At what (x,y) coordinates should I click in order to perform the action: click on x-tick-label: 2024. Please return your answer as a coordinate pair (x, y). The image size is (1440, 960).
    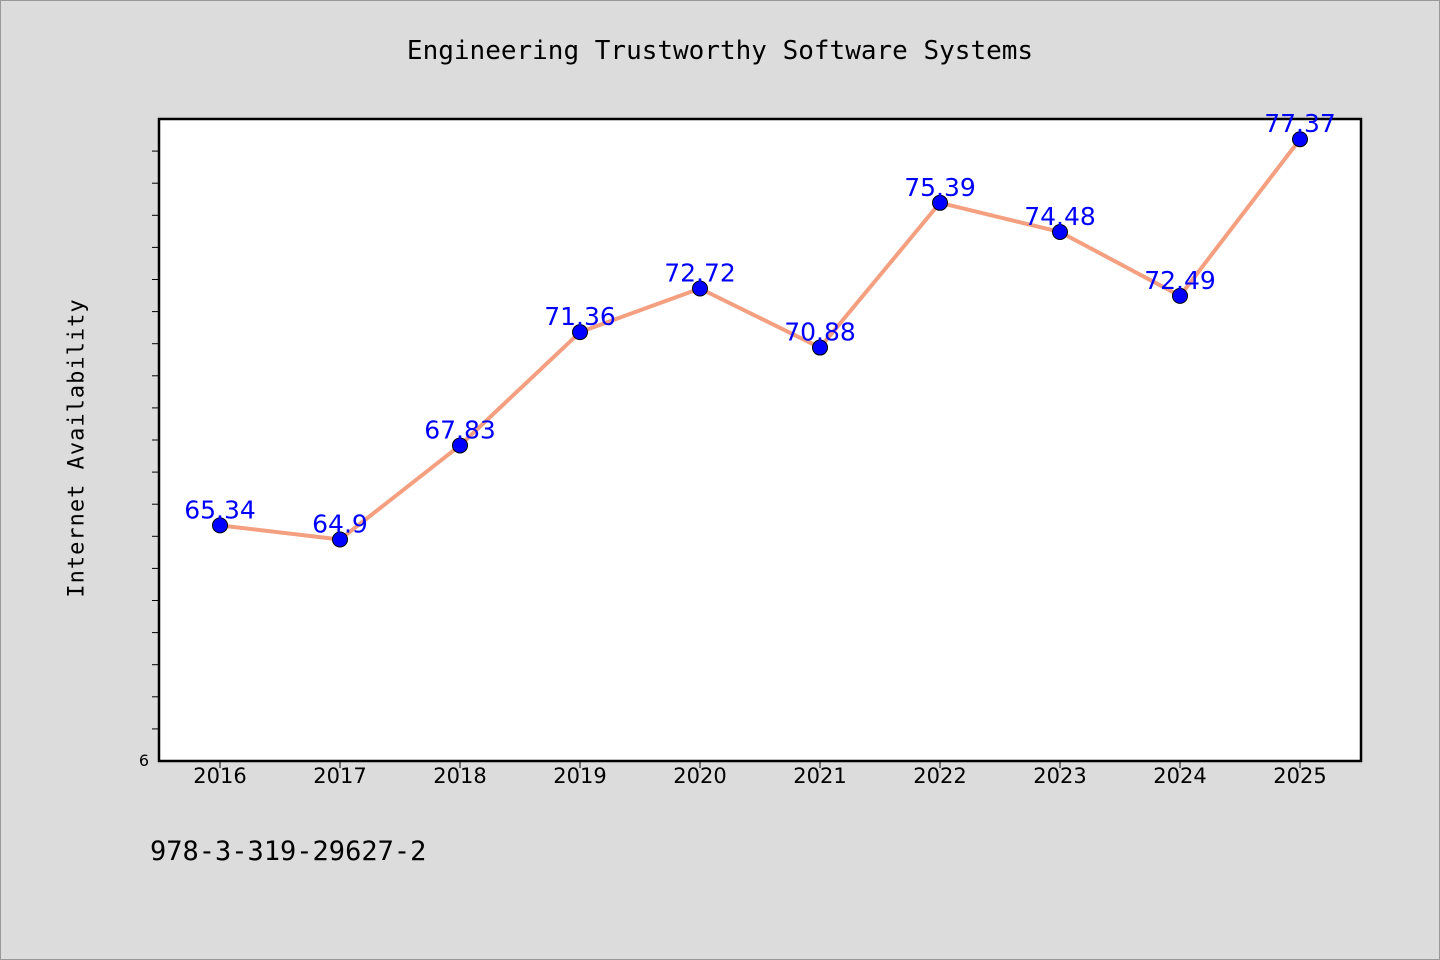
    Looking at the image, I should click on (1179, 776).